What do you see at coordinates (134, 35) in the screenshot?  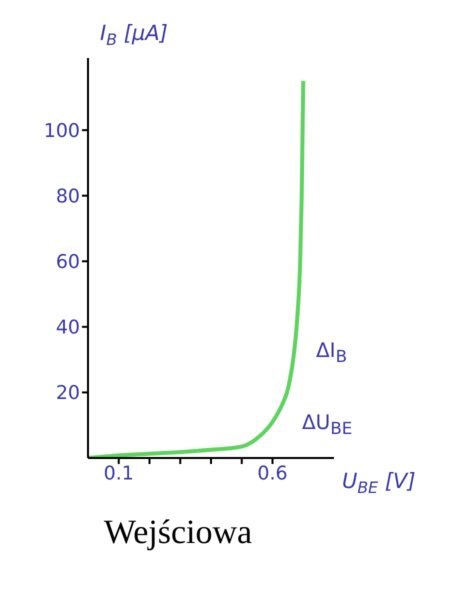 I see `y-axis-title: I$_{B}$ [μA]` at bounding box center [134, 35].